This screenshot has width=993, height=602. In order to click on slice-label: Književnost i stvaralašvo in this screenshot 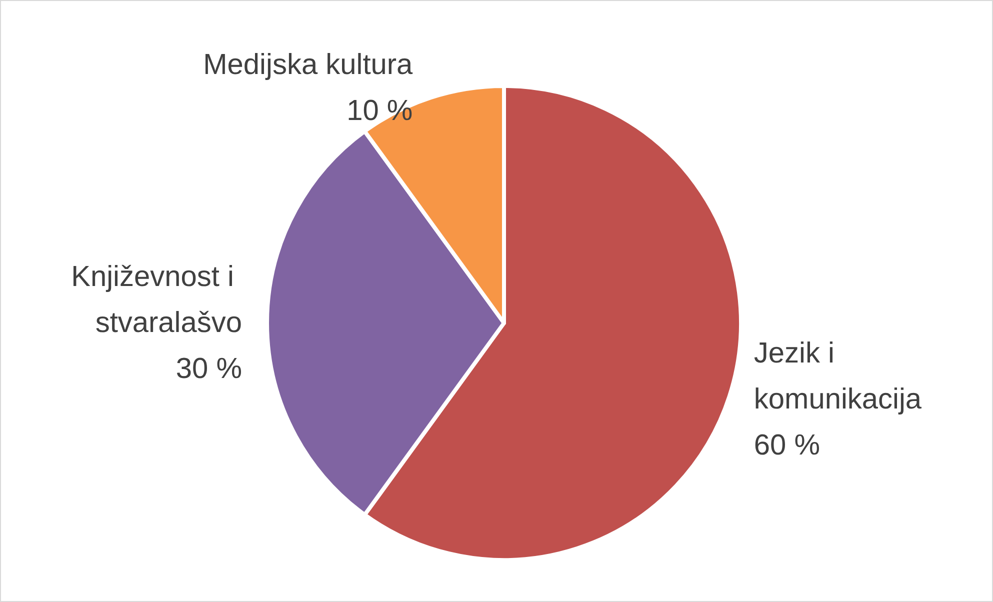, I will do `click(156, 300)`.